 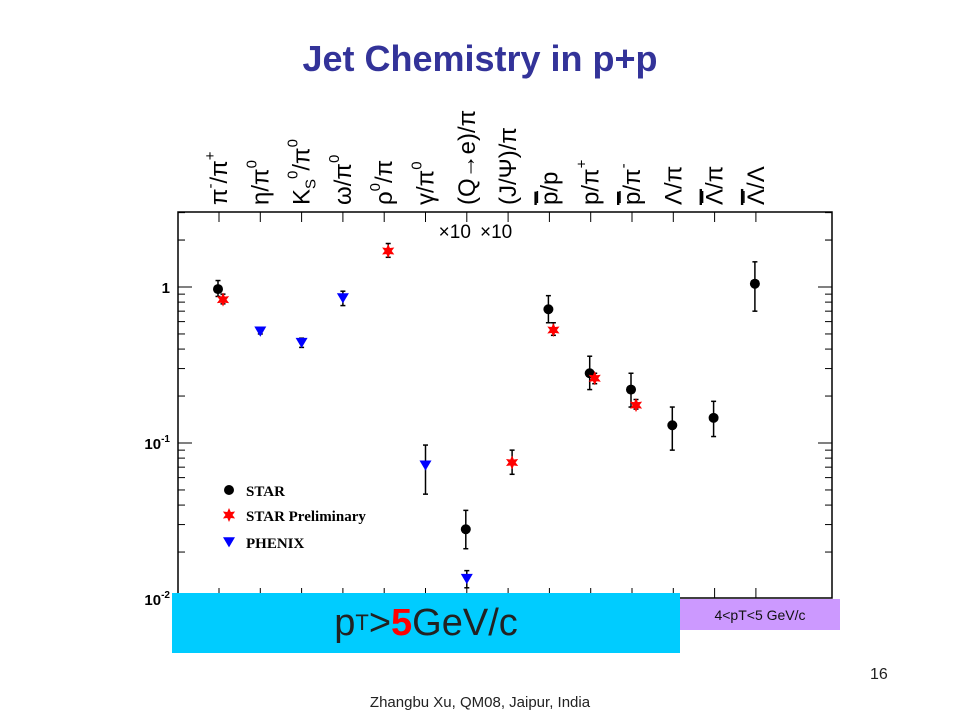 I want to click on y-tick-label: 1, so click(x=166, y=288).